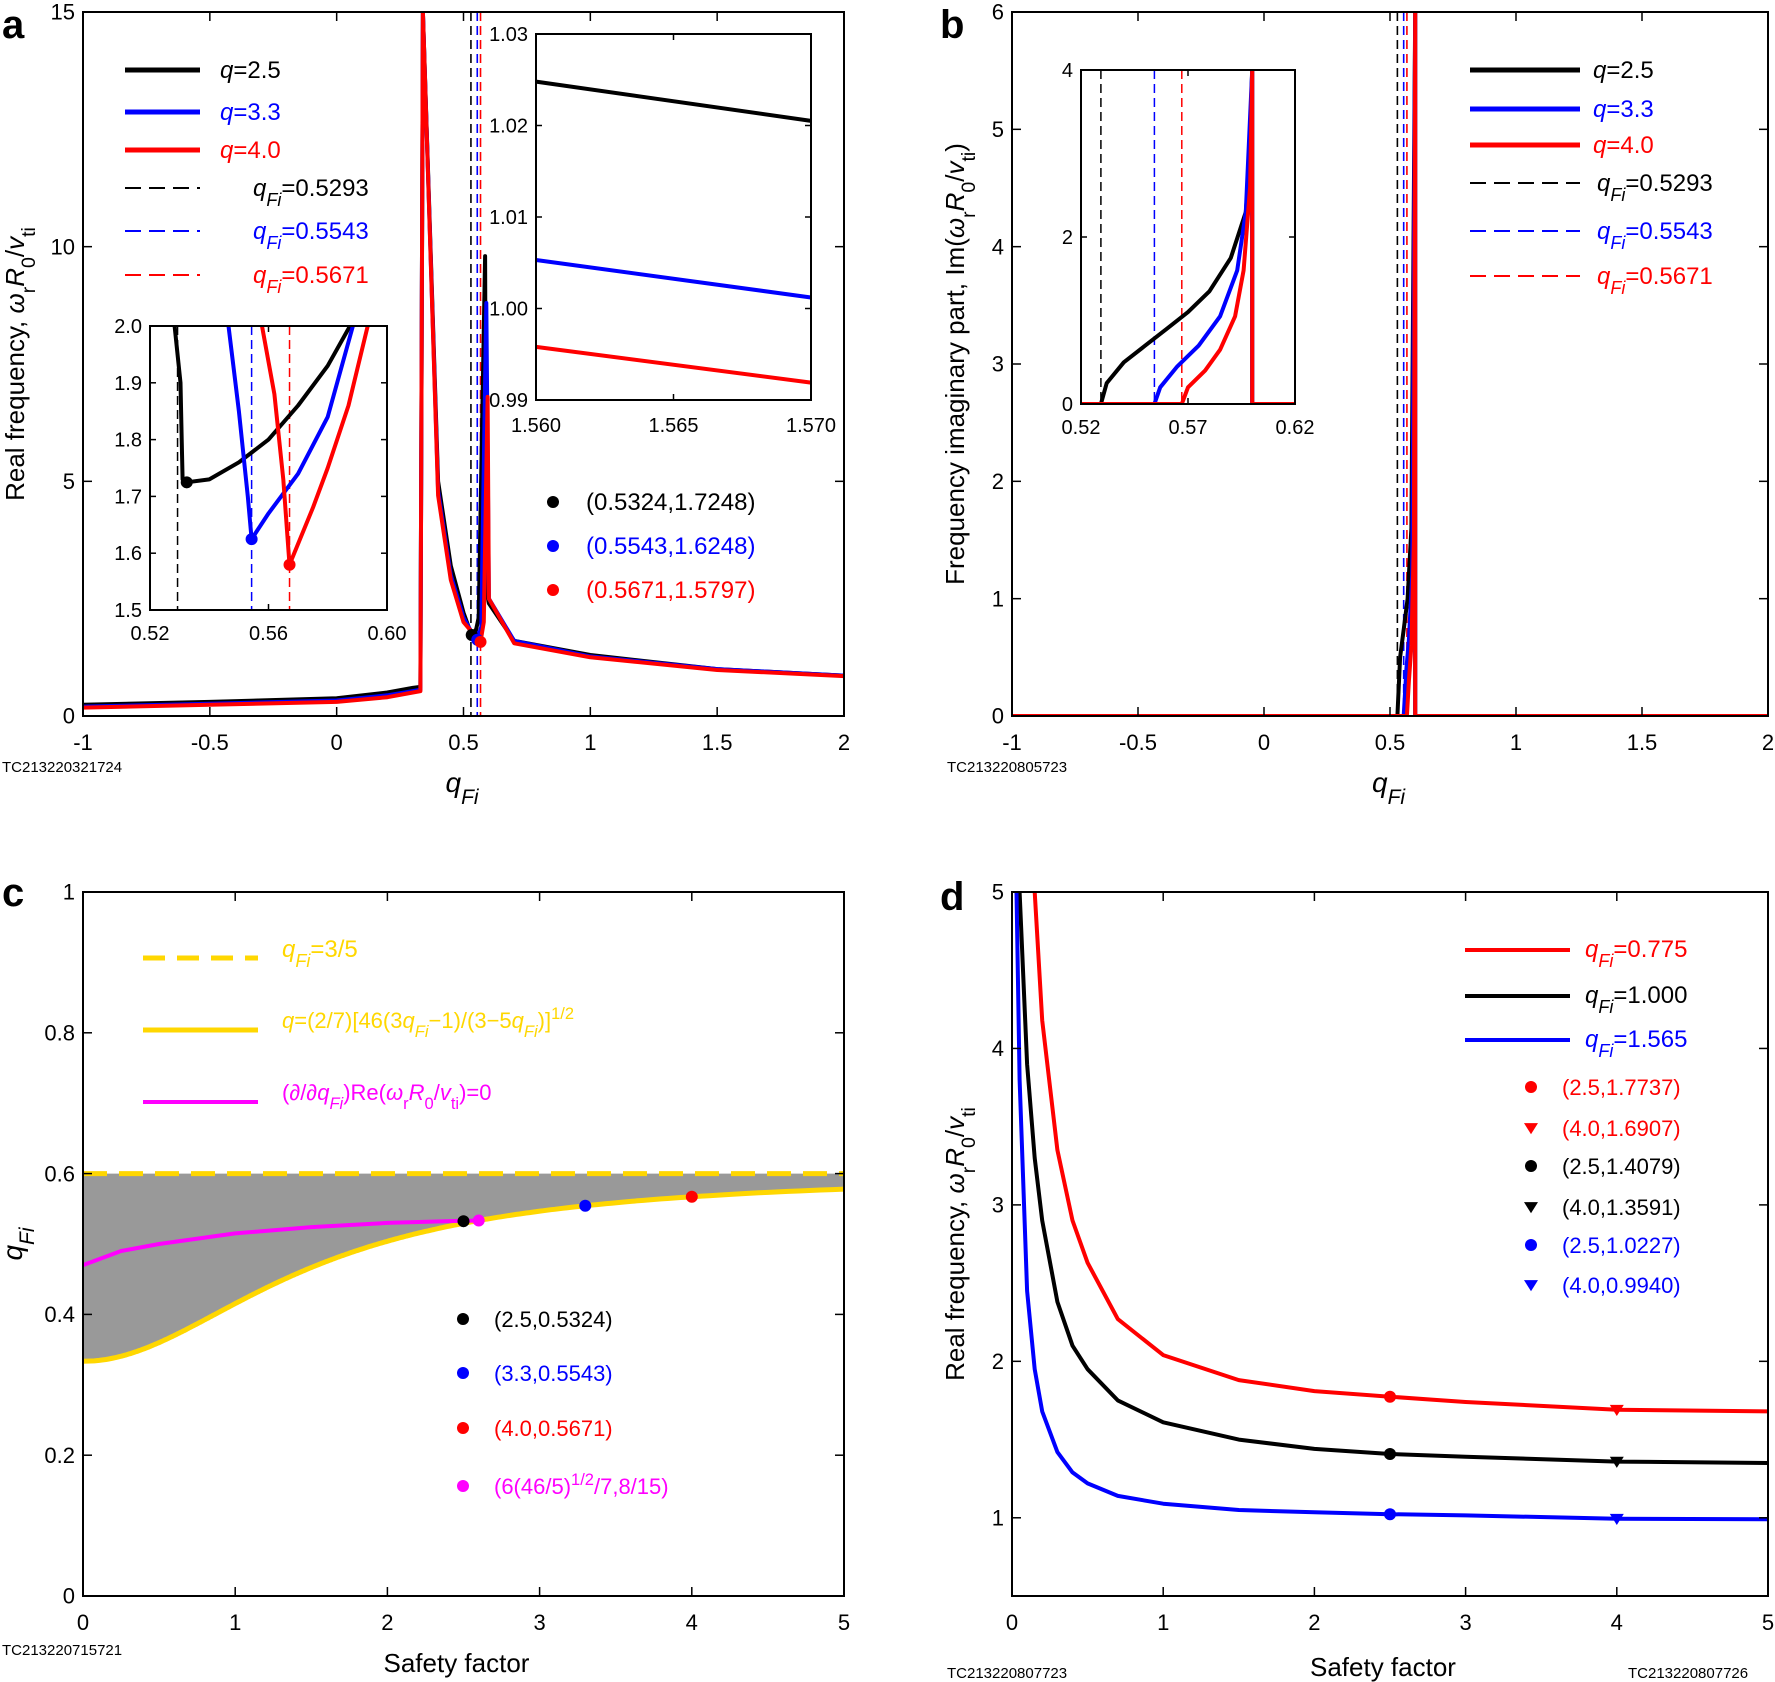  I want to click on point-(4.0,0.5671), so click(691, 1196).